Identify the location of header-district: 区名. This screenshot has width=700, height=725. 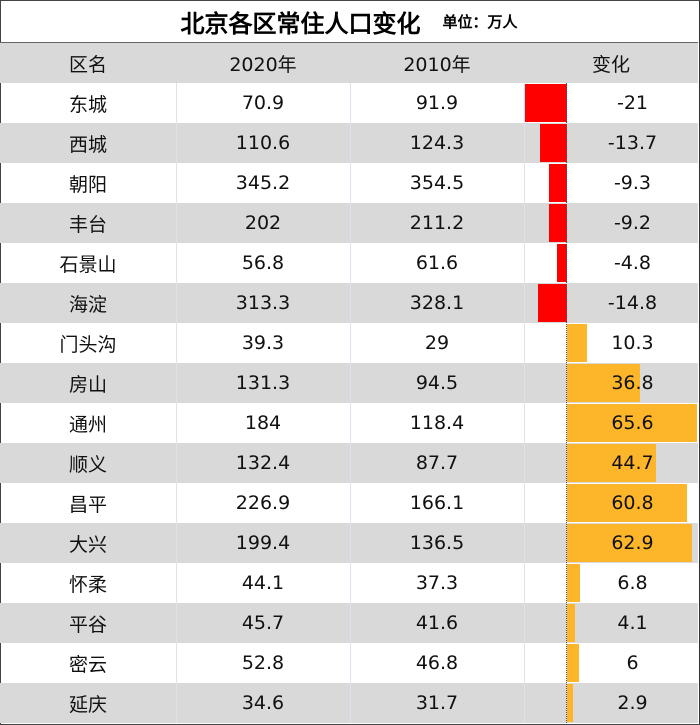
(87, 64).